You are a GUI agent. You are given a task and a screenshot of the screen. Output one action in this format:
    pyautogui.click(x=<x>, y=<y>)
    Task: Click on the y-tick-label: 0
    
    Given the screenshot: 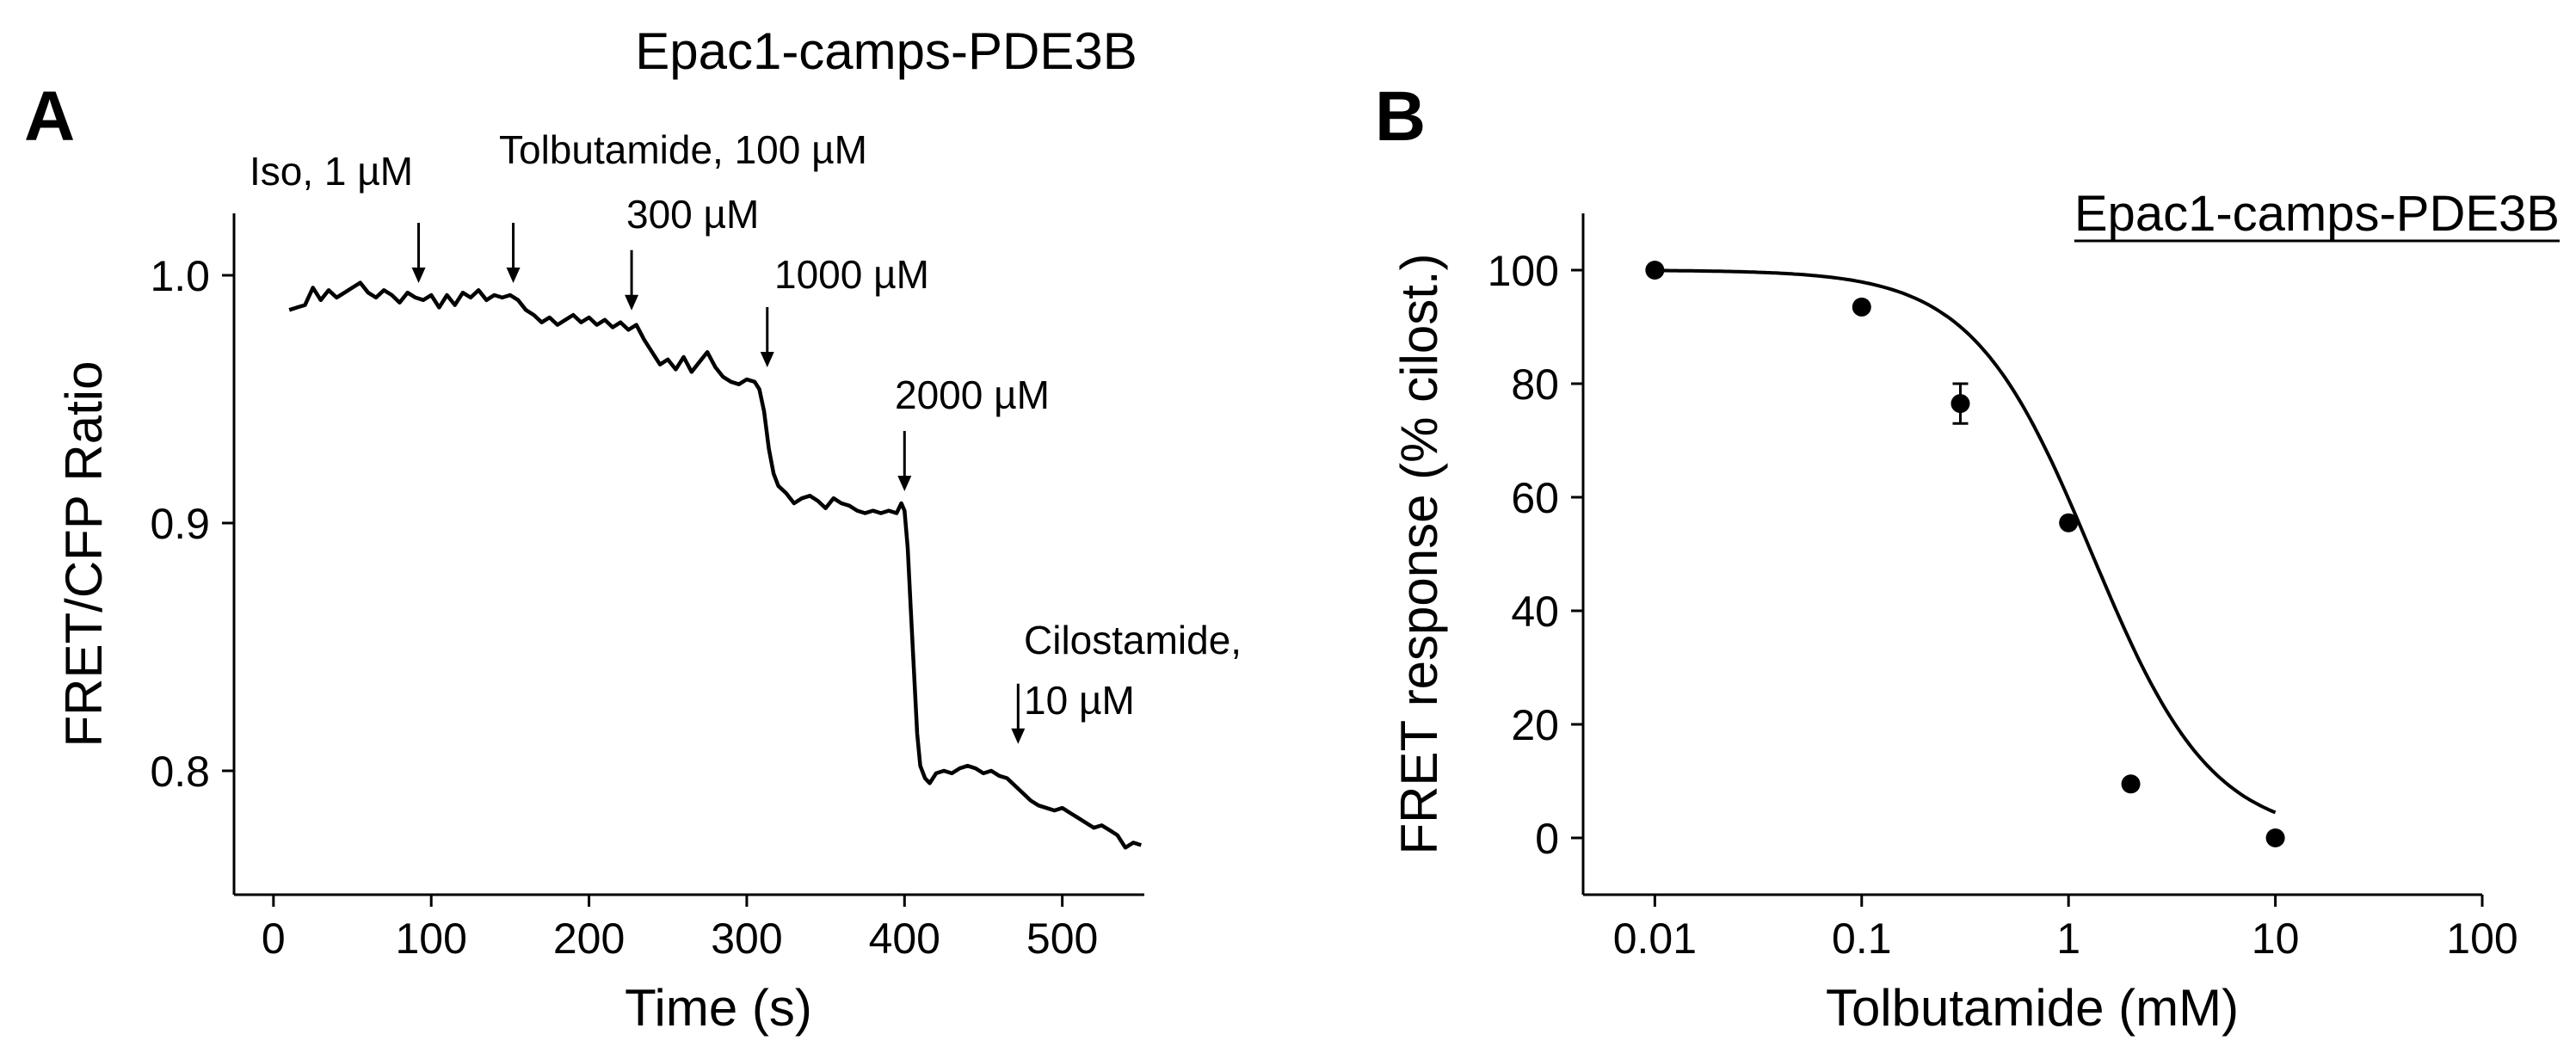 What is the action you would take?
    pyautogui.click(x=1547, y=839)
    